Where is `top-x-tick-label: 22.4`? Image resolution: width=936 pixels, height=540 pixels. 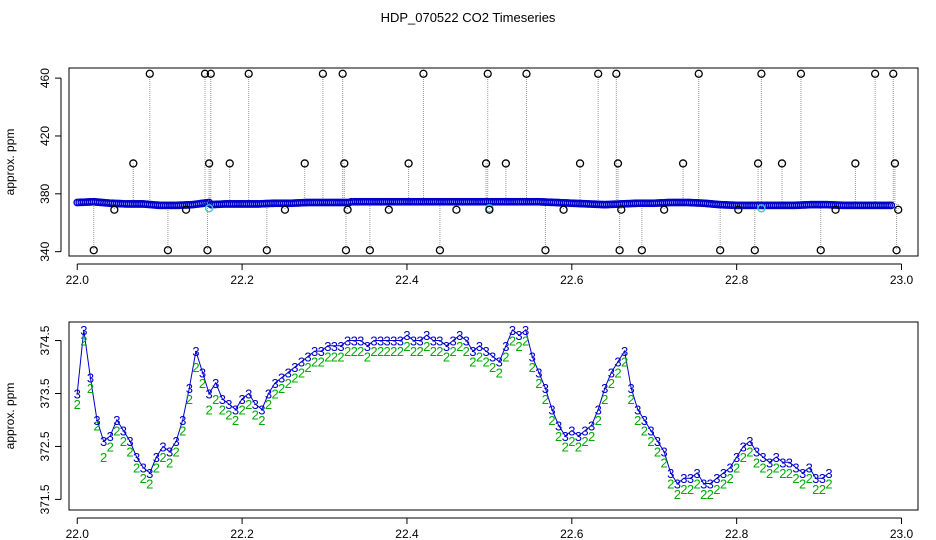 top-x-tick-label: 22.4 is located at coordinates (407, 280).